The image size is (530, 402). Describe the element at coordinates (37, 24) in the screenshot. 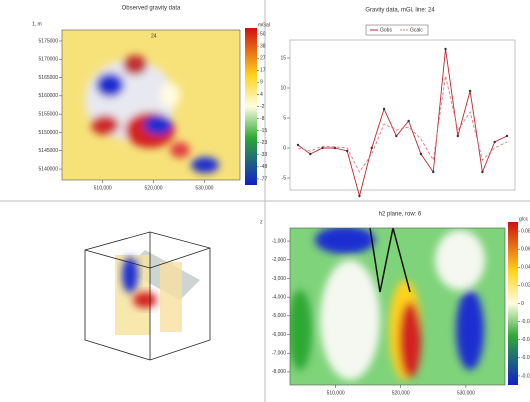

I see `axis-unit: 1, m` at that location.